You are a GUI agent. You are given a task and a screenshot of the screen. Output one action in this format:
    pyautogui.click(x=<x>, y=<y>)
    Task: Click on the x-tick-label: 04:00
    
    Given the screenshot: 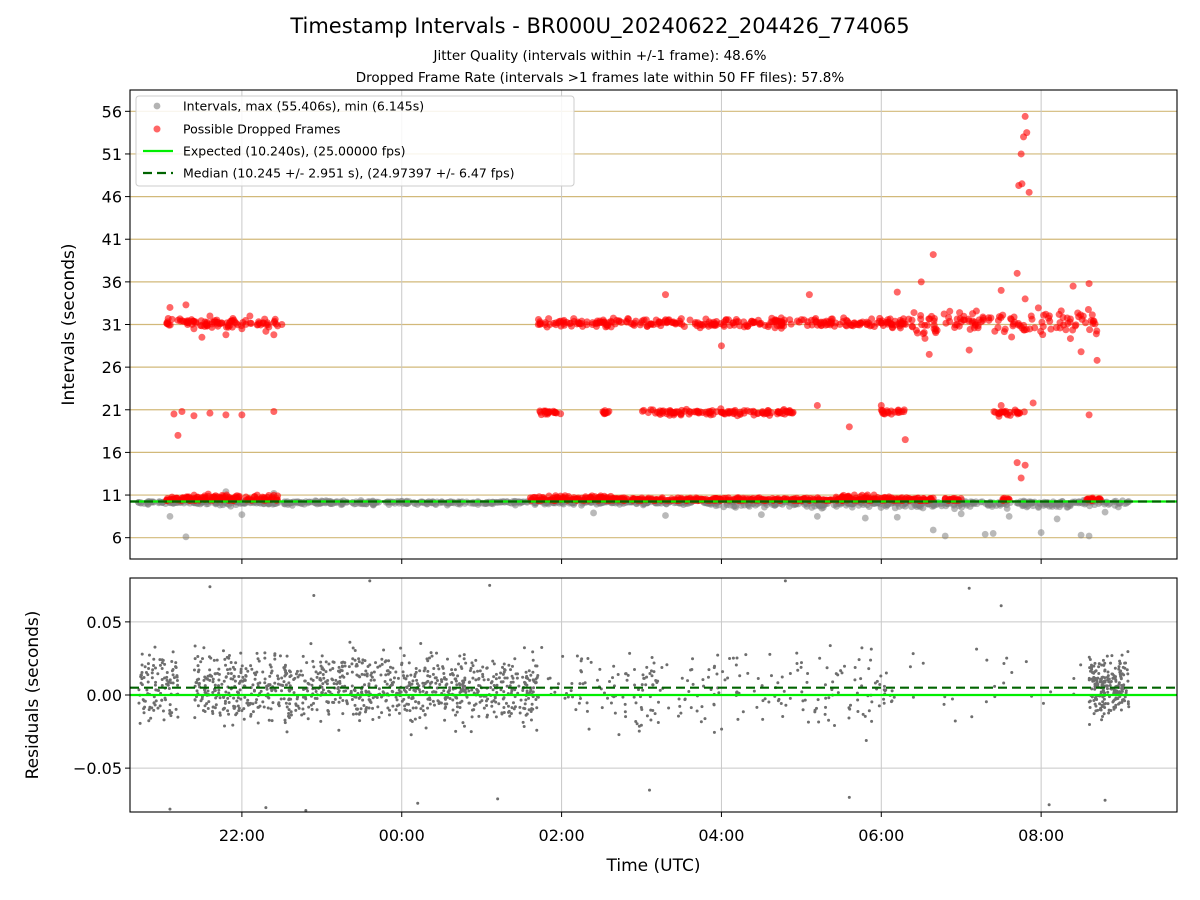 What is the action you would take?
    pyautogui.click(x=721, y=835)
    